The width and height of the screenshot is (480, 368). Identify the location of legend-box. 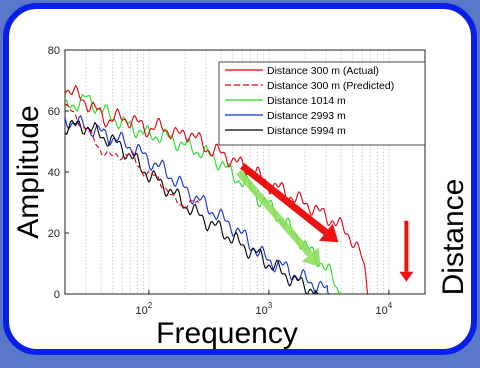
(322, 103).